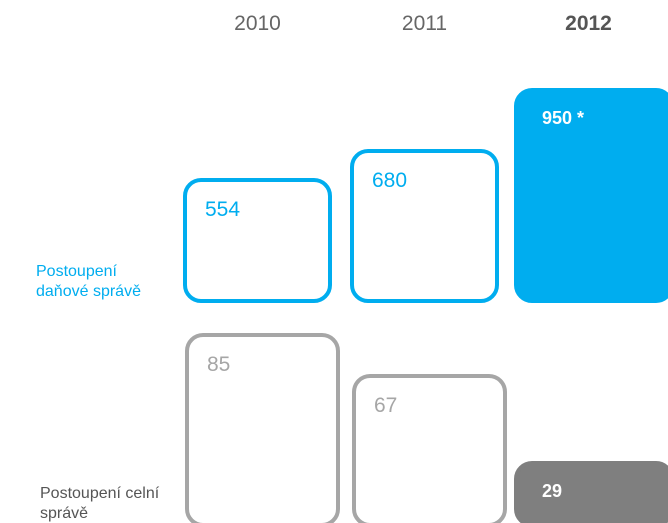 Image resolution: width=668 pixels, height=523 pixels. Describe the element at coordinates (219, 364) in the screenshot. I see `value-label: 85` at that location.